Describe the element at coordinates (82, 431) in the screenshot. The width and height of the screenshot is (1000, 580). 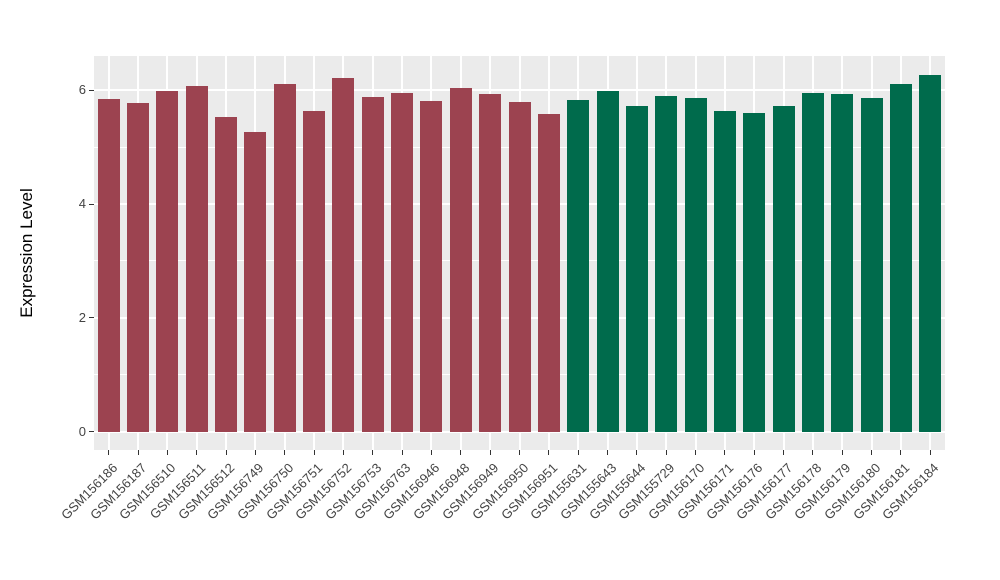
I see `y-tick-label: 0` at that location.